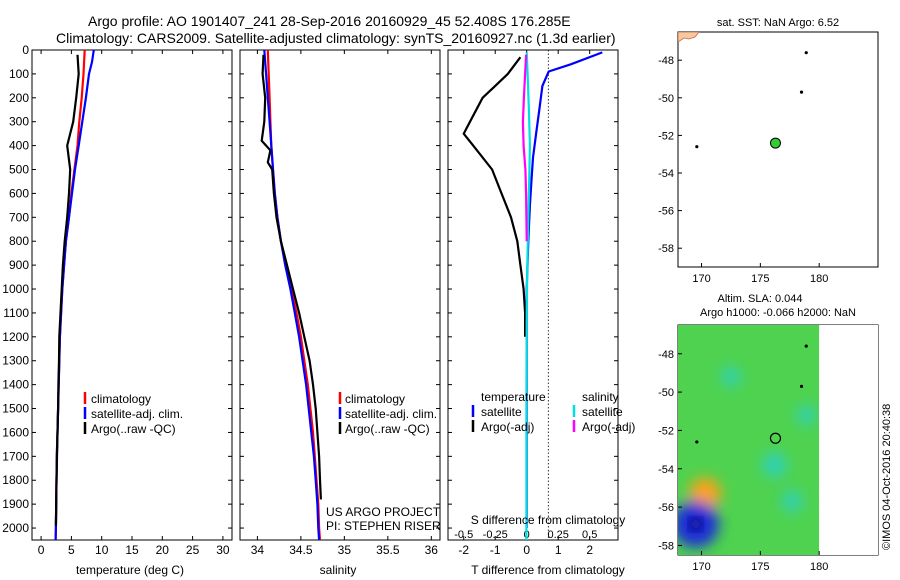 Image resolution: width=900 pixels, height=580 pixels. What do you see at coordinates (778, 23) in the screenshot?
I see `sst-map-title: sat. SST: NaN Argo: 6.52` at bounding box center [778, 23].